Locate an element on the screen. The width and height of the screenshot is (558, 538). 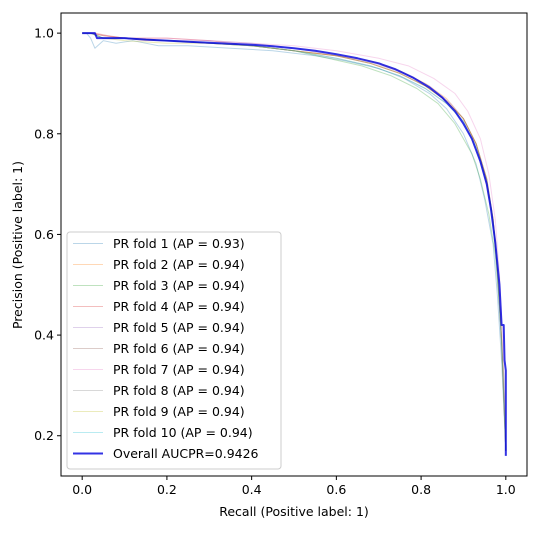
legend-label-fold-2: PR fold 2 (AP = 0.94) is located at coordinates (179, 264).